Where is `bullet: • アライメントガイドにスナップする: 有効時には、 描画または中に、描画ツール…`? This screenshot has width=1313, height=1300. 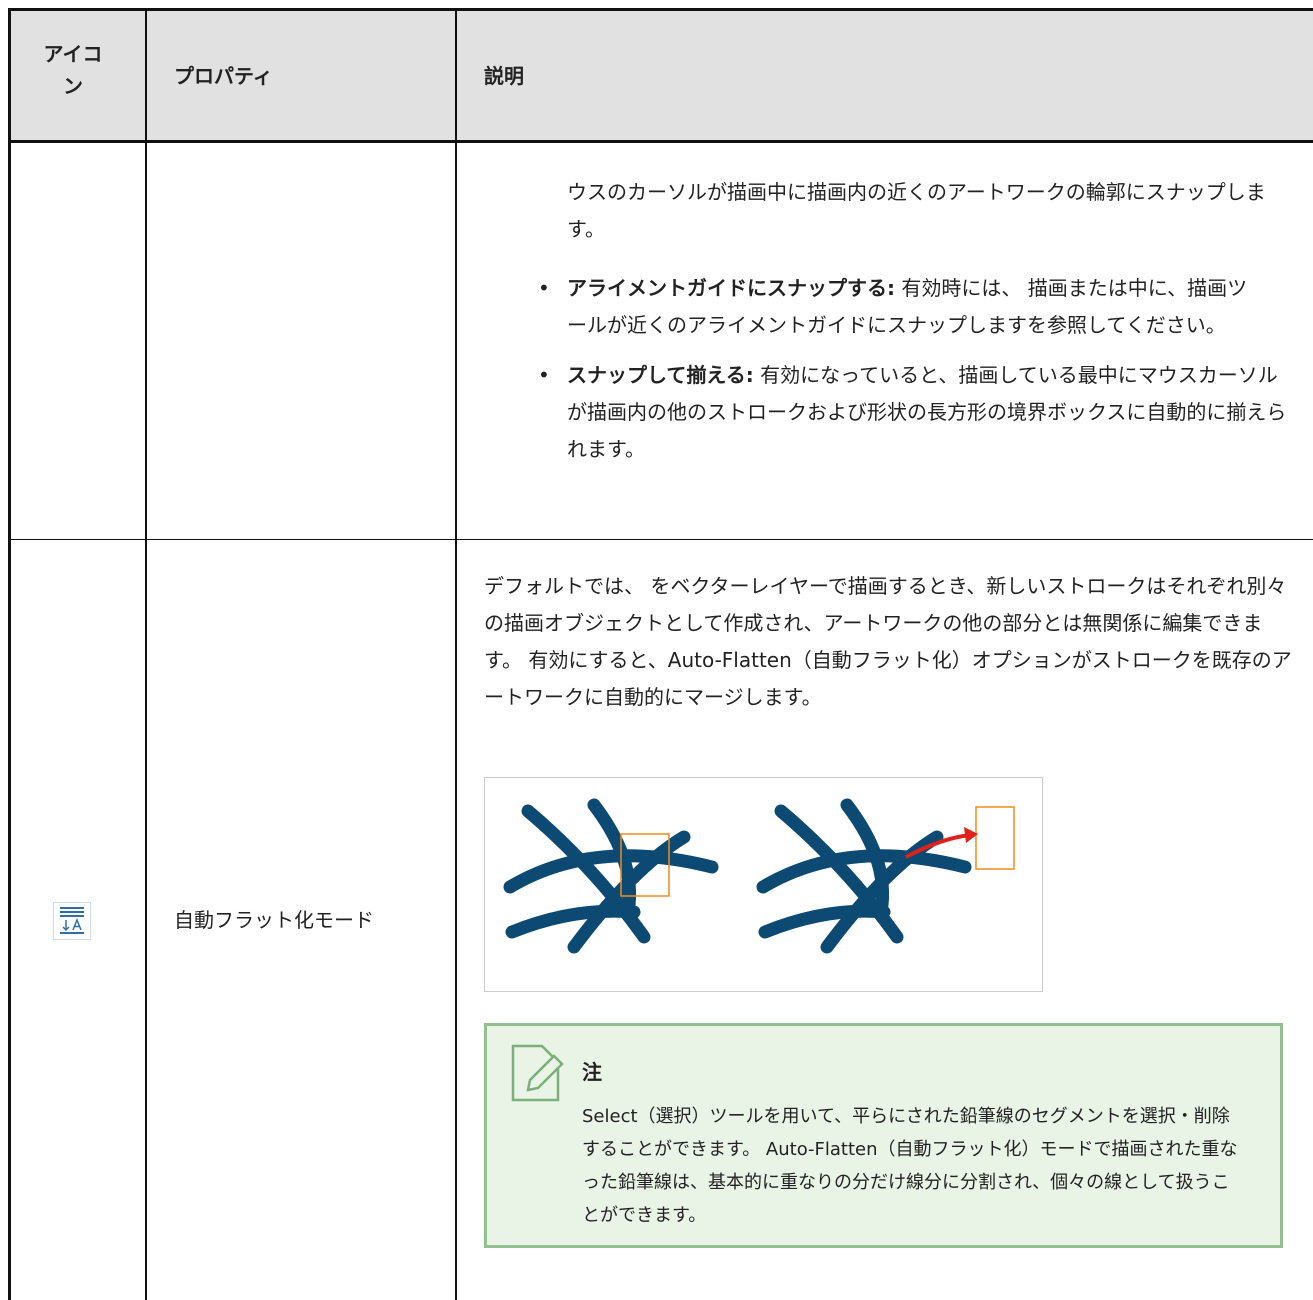
bullet: • アライメントガイドにスナップする: 有効時には、 描画または中に、描画ツール… is located at coordinates (902, 307).